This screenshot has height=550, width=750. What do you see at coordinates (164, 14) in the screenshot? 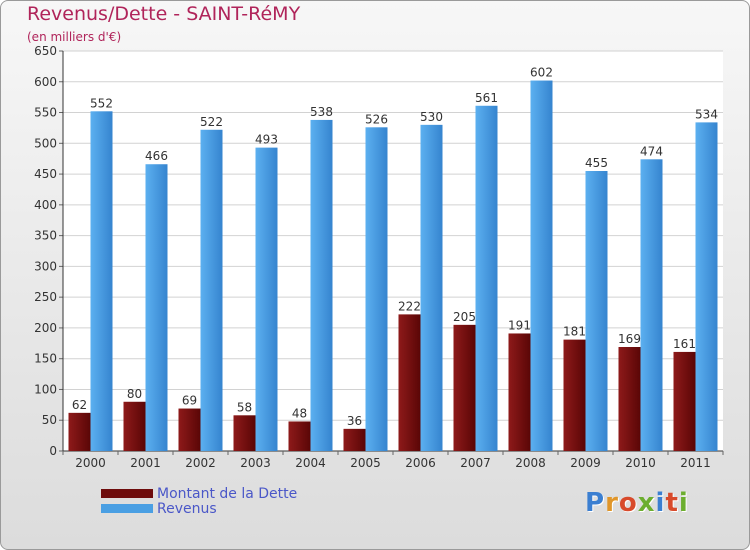
I see `chart-title: Revenus/Dette - SAINT-RéMY` at bounding box center [164, 14].